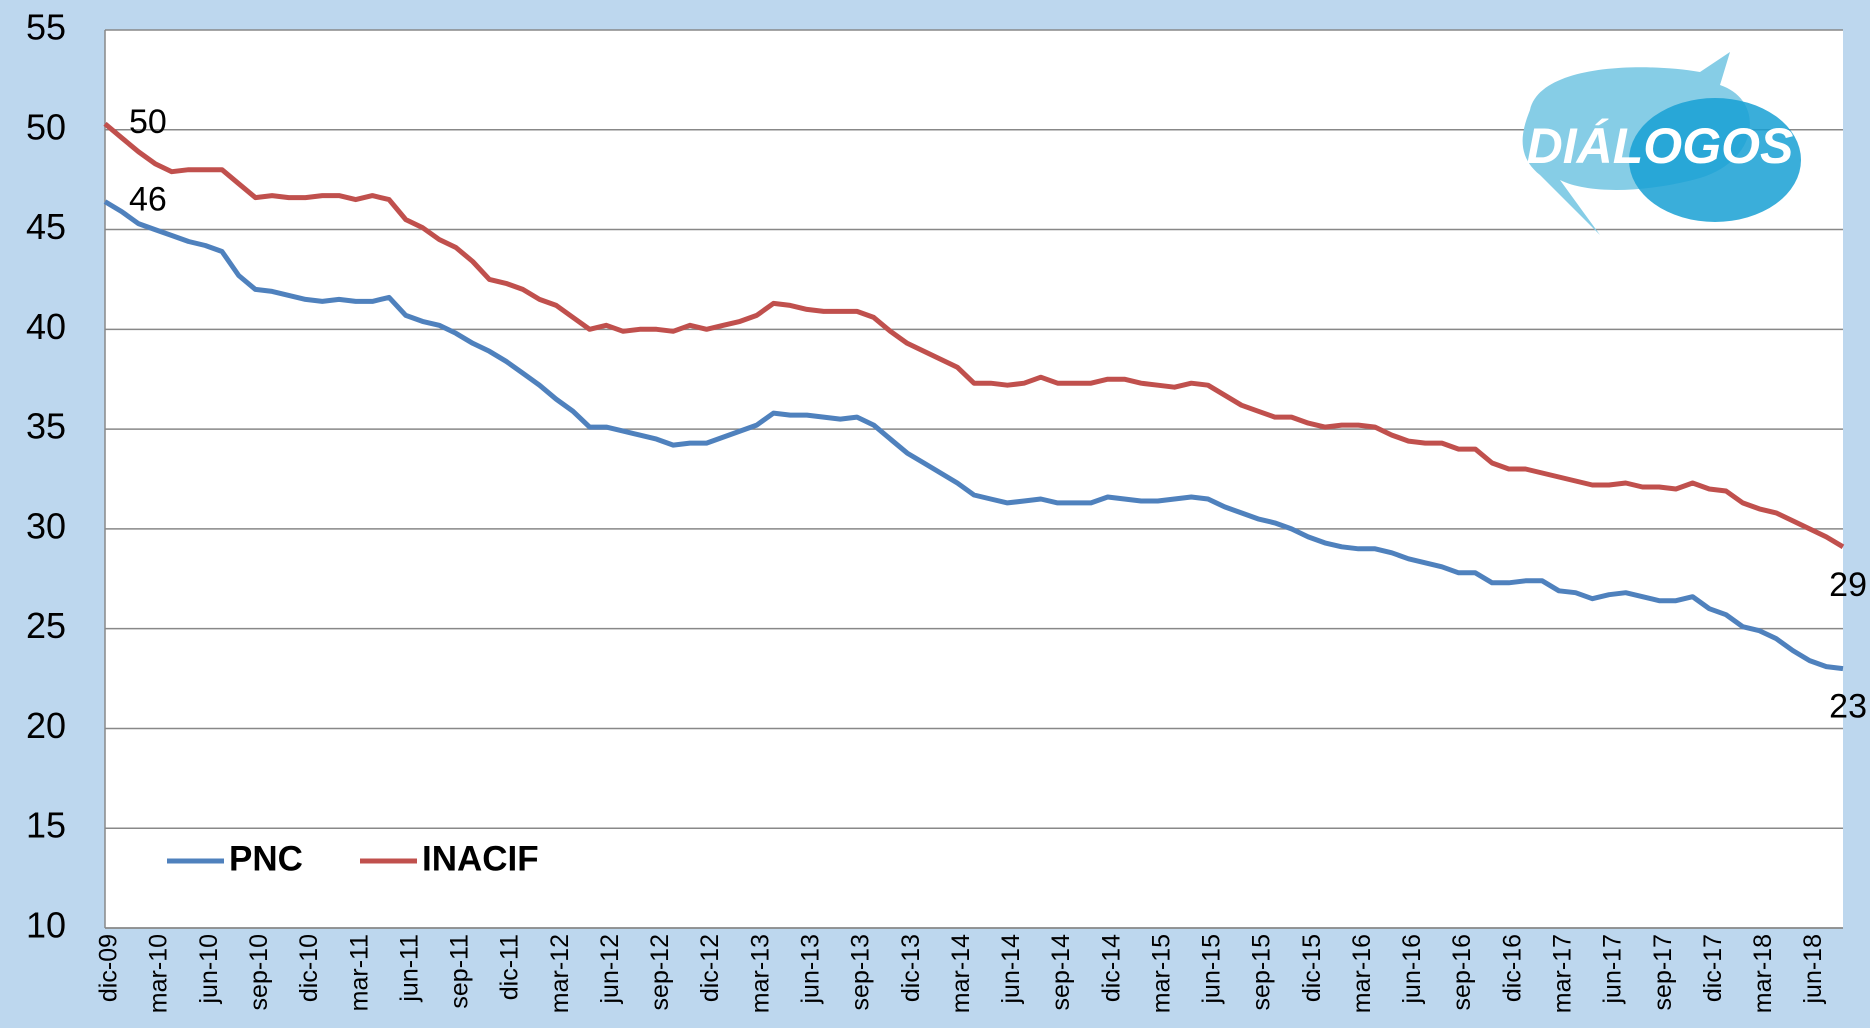  I want to click on x-tick-label: sep-10, so click(259, 972).